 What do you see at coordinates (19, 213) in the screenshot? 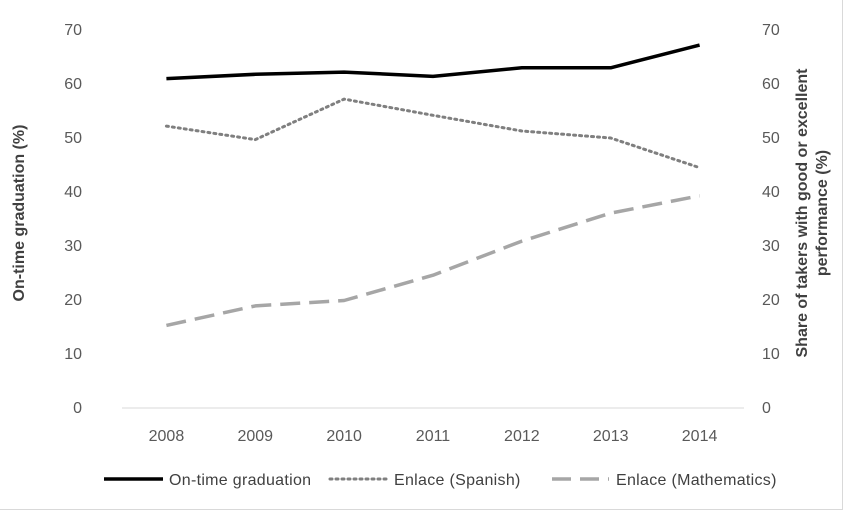
I see `left-axis-title: On-time graduation (%)` at bounding box center [19, 213].